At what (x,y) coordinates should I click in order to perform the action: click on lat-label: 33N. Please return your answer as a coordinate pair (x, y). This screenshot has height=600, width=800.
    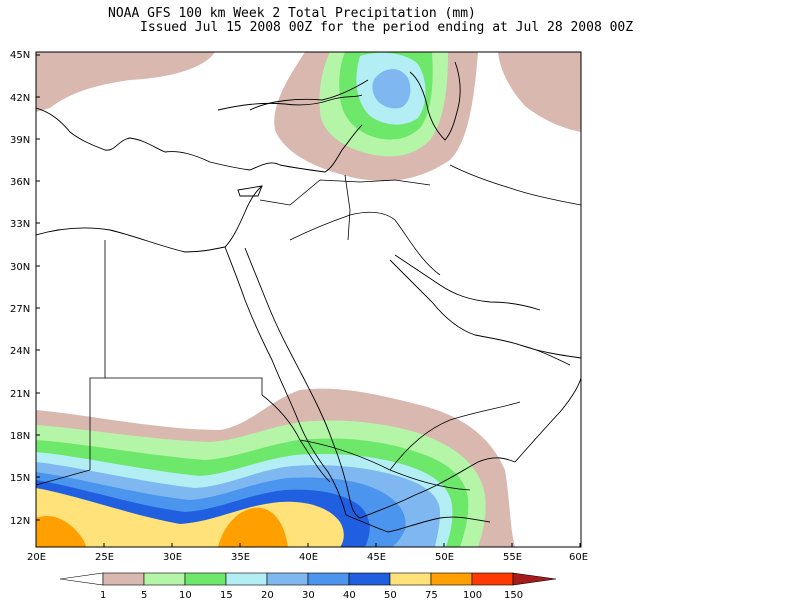
    Looking at the image, I should click on (20, 224).